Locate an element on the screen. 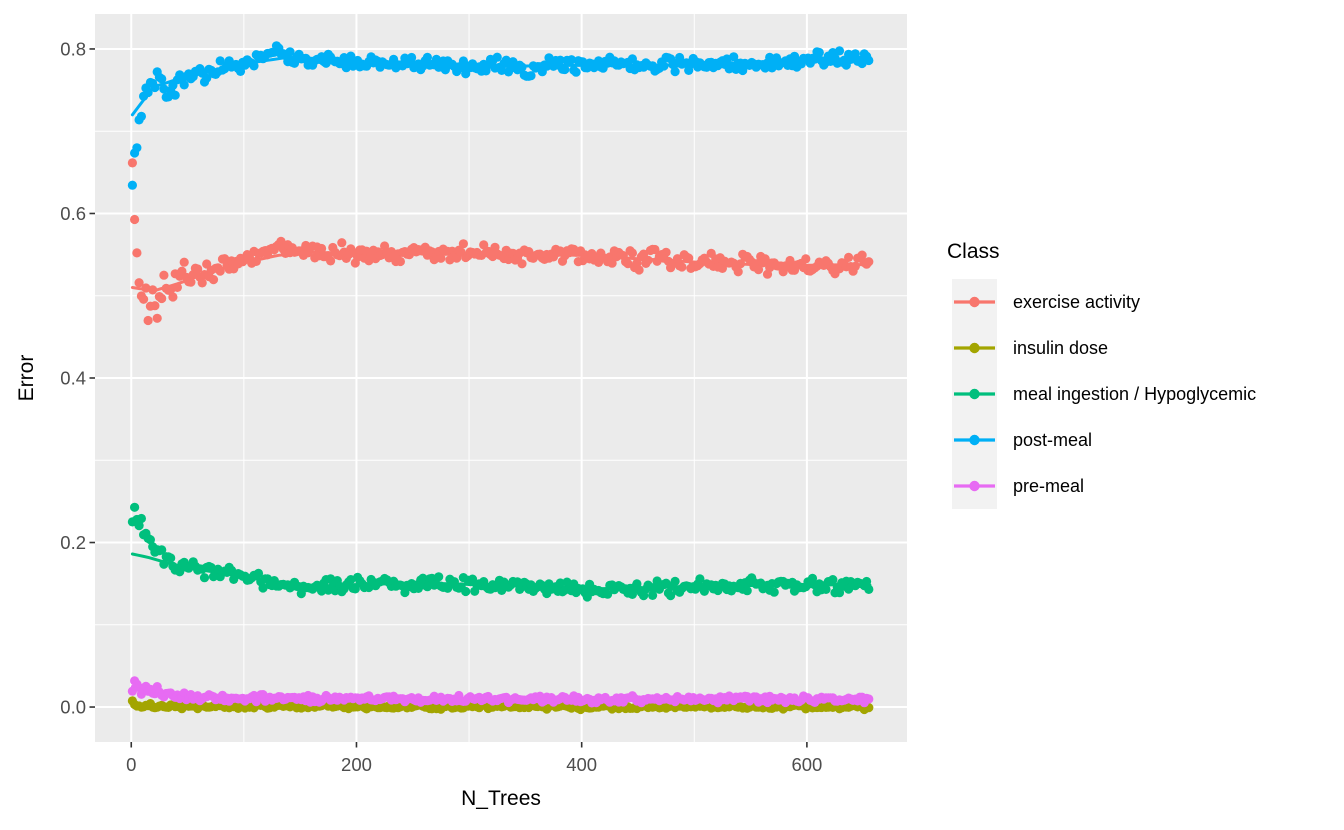 The width and height of the screenshot is (1344, 830). legend-label: pre-meal is located at coordinates (1049, 485).